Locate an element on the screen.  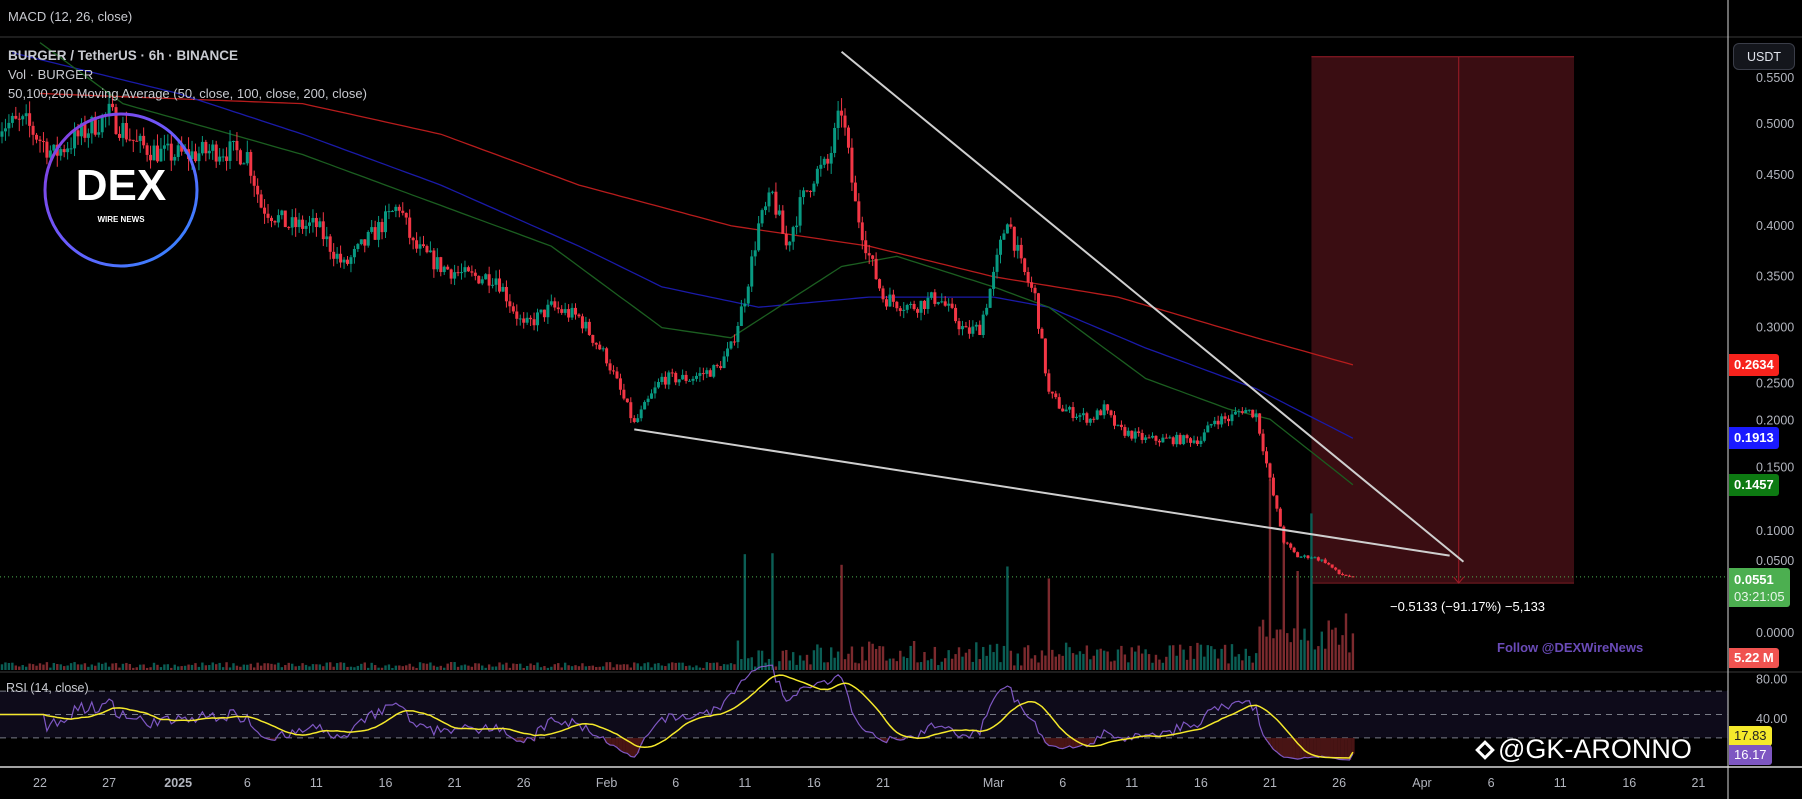
candle-countdown: 03:21:05 is located at coordinates (1759, 596).